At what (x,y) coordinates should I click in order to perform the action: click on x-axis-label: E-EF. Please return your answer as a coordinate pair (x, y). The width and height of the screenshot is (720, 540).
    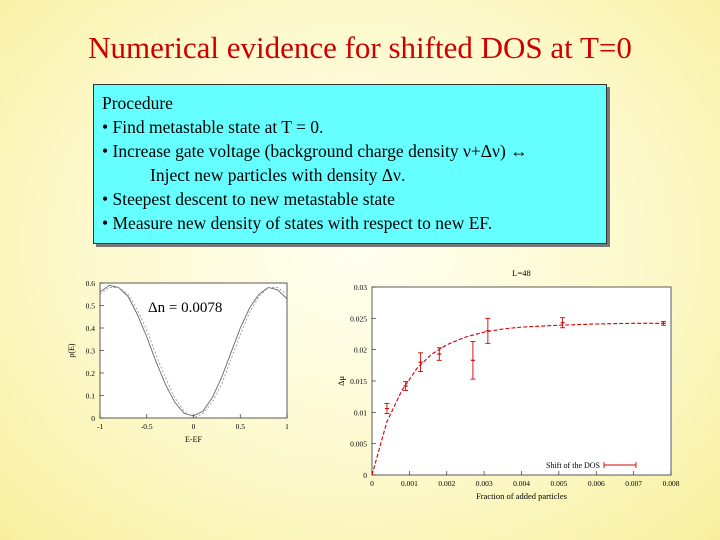
    Looking at the image, I should click on (193, 439).